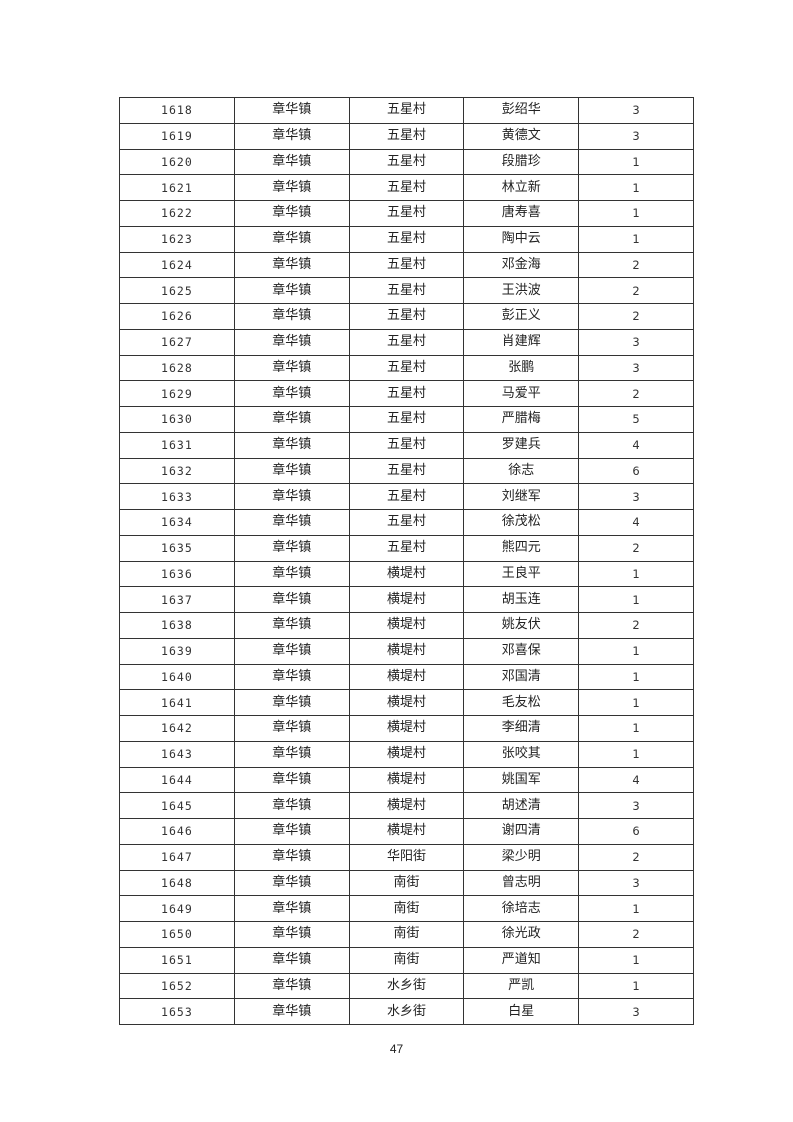  What do you see at coordinates (177, 883) in the screenshot?
I see `serial-number-cell: 1648` at bounding box center [177, 883].